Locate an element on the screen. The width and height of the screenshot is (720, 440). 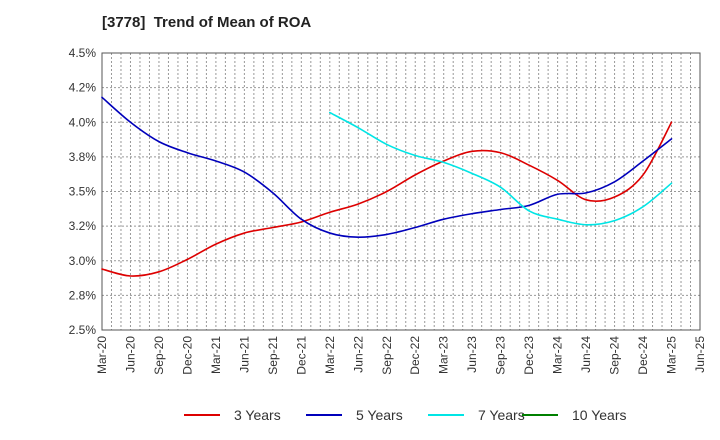
x-tick-label: Jun-23 is located at coordinates (472, 354).